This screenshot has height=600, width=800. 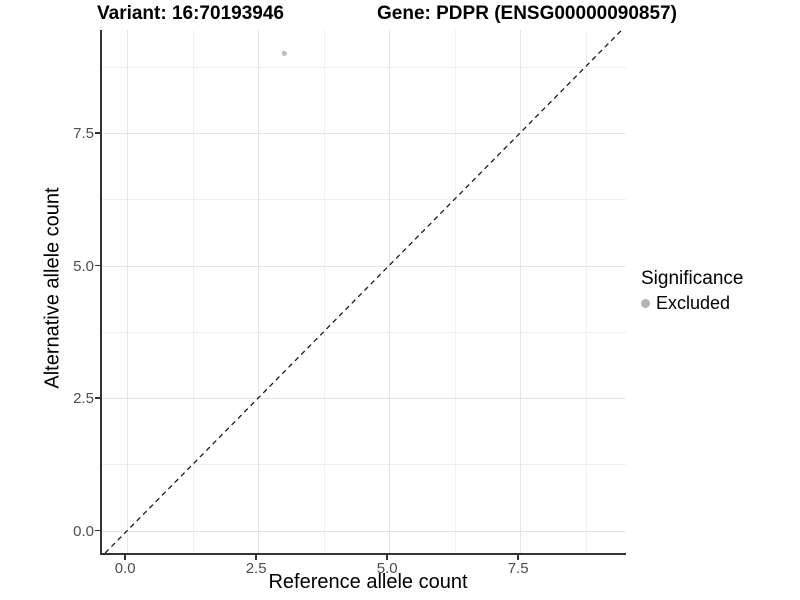 What do you see at coordinates (83, 399) in the screenshot?
I see `y-axis-tick-label: 2.5` at bounding box center [83, 399].